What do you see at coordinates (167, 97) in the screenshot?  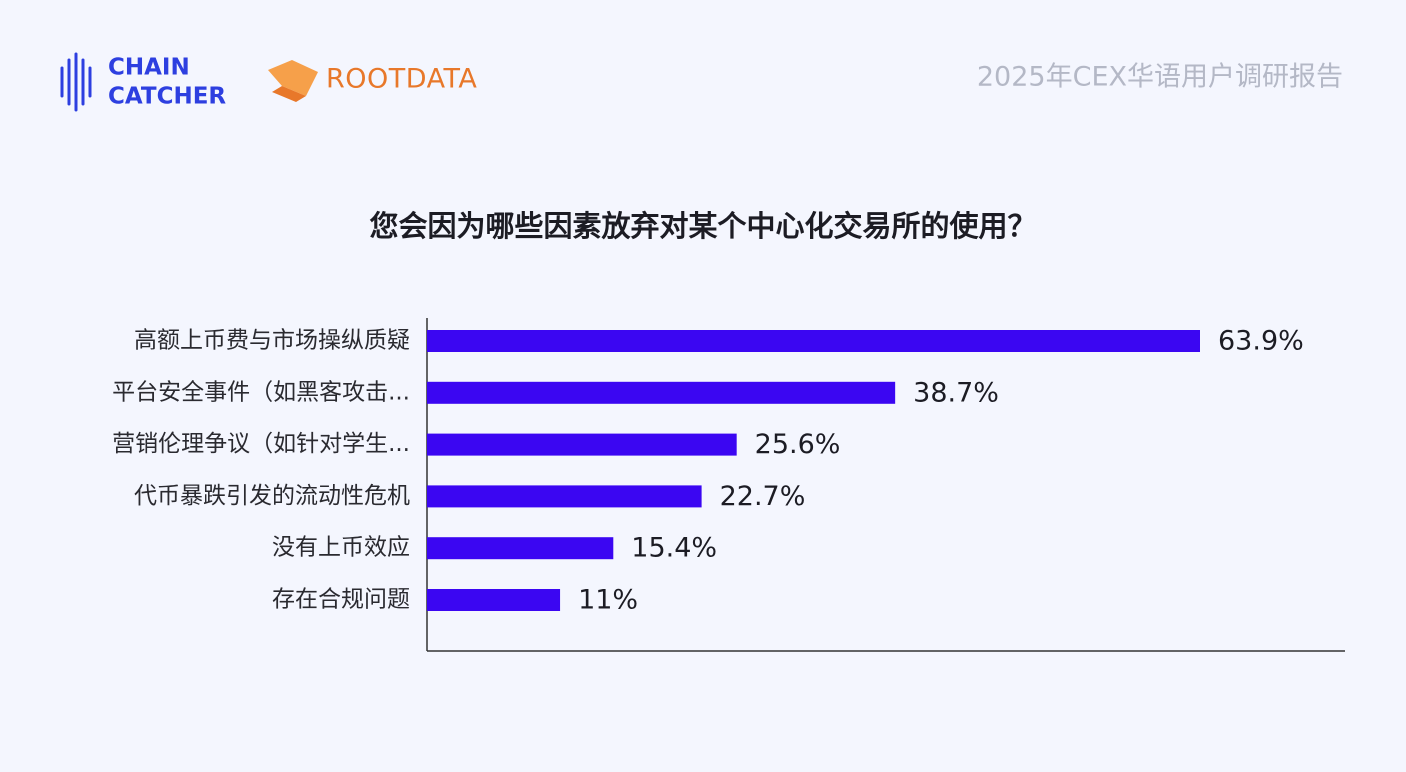 I see `brand-text: CATCHER` at bounding box center [167, 97].